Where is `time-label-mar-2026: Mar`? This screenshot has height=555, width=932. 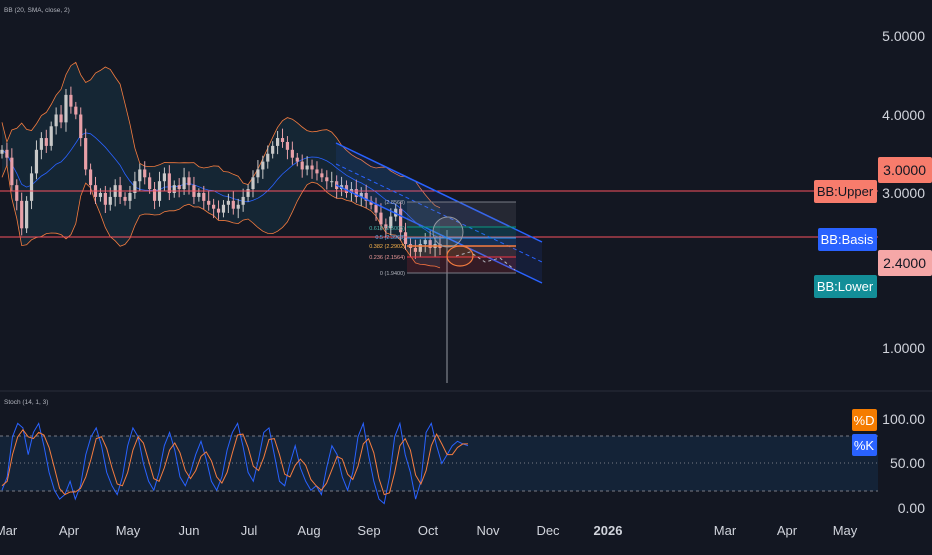 time-label-mar-2026: Mar is located at coordinates (725, 530).